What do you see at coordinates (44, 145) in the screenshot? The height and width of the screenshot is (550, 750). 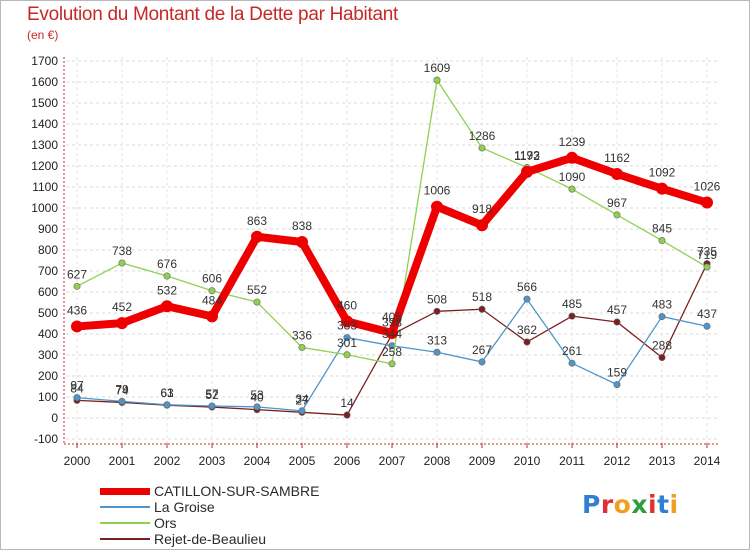 I see `y-tick-label: 1300` at bounding box center [44, 145].